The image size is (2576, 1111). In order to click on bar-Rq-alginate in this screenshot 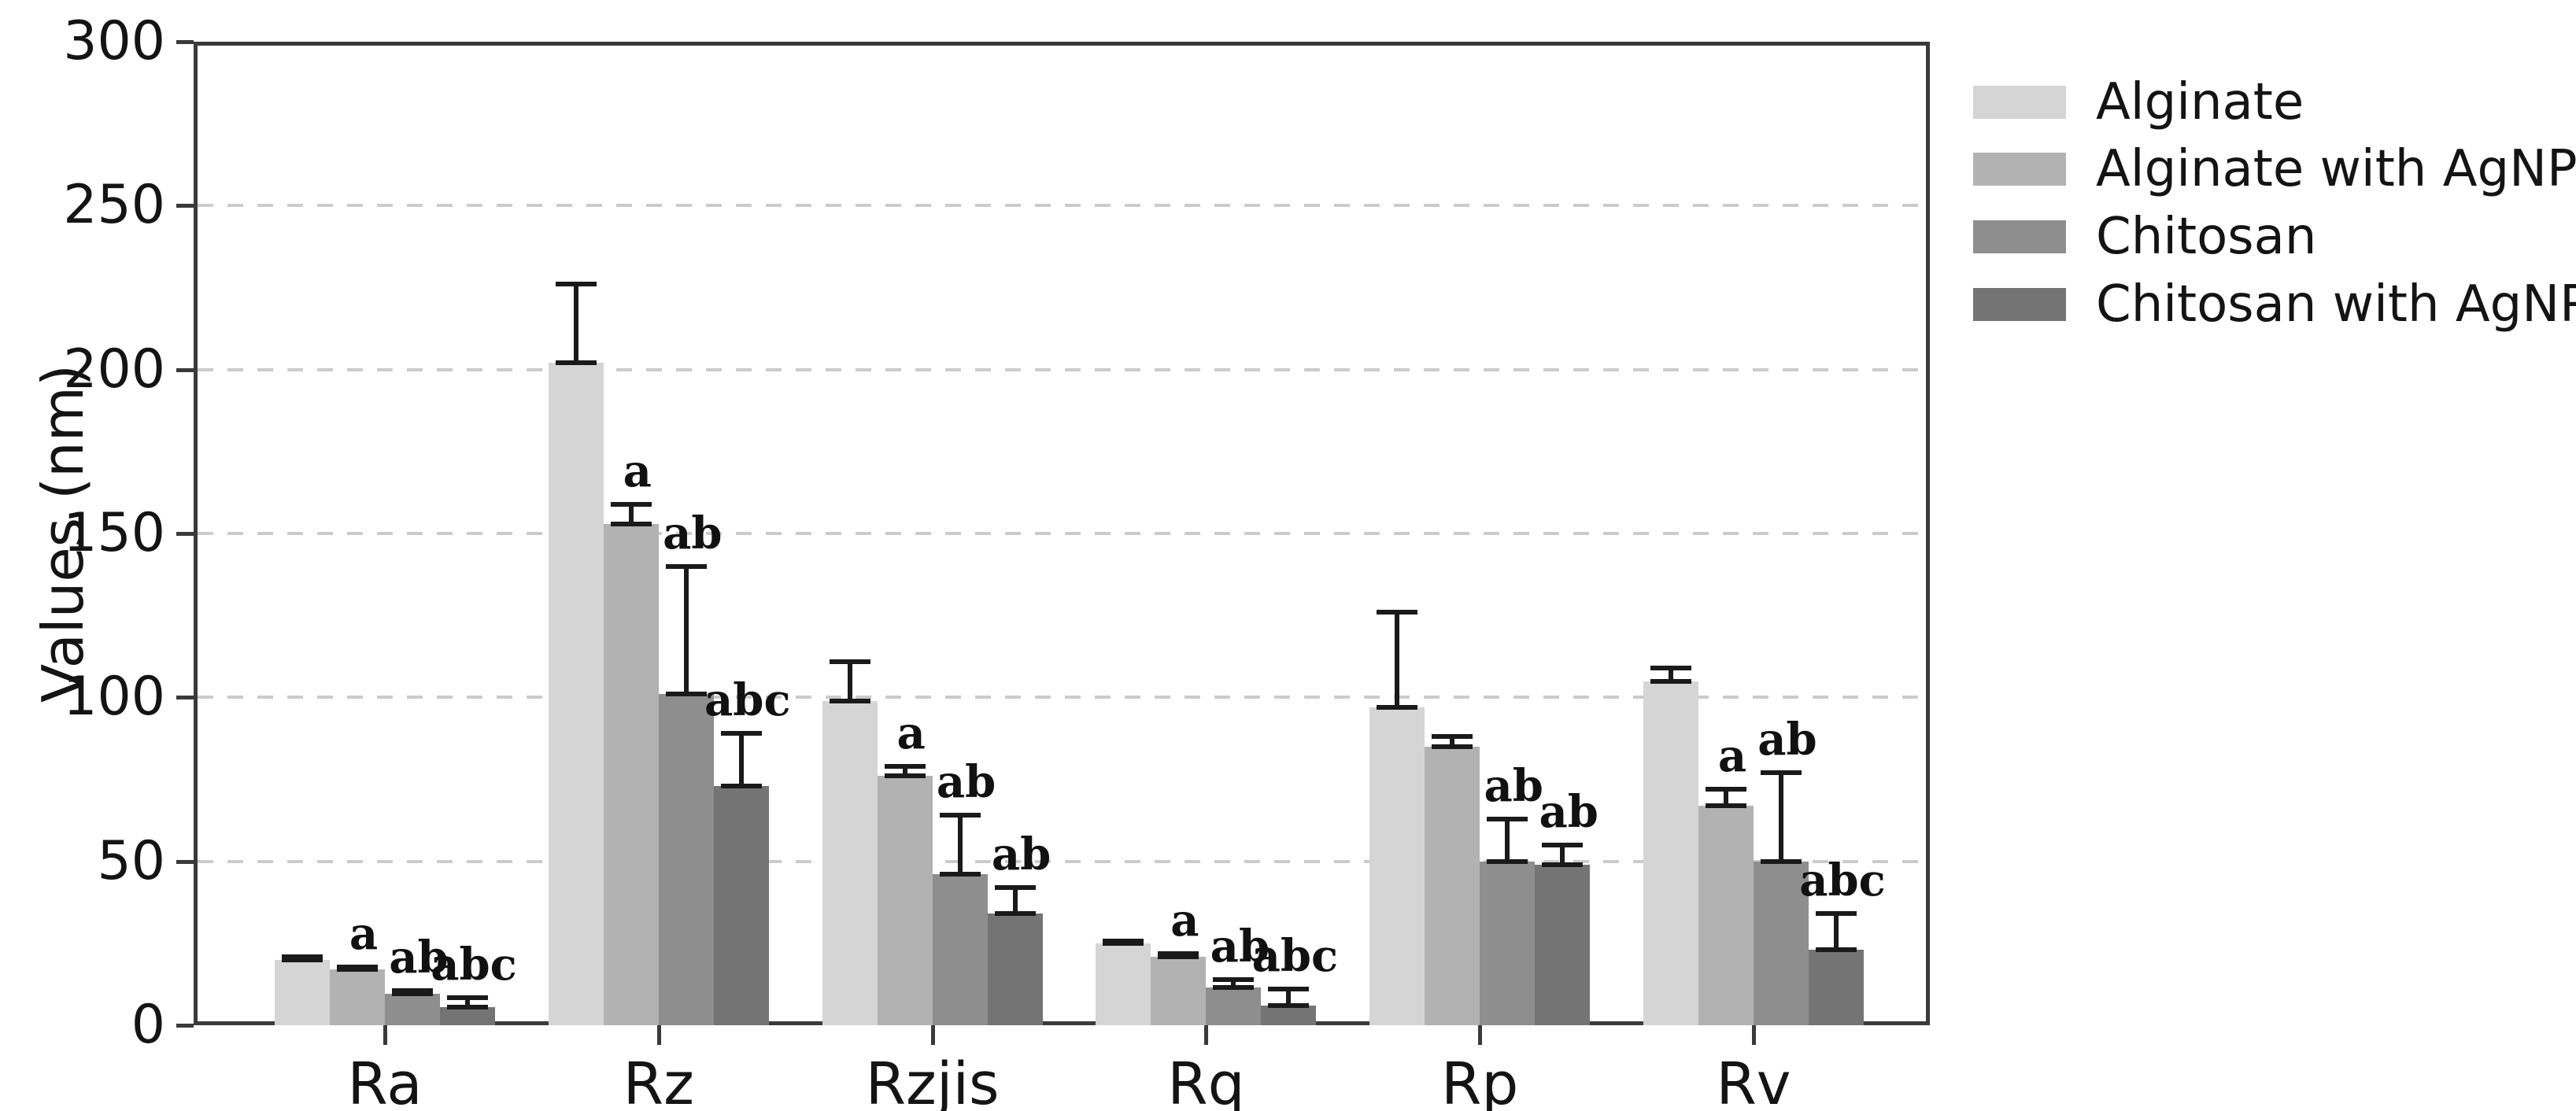, I will do `click(1123, 984)`.